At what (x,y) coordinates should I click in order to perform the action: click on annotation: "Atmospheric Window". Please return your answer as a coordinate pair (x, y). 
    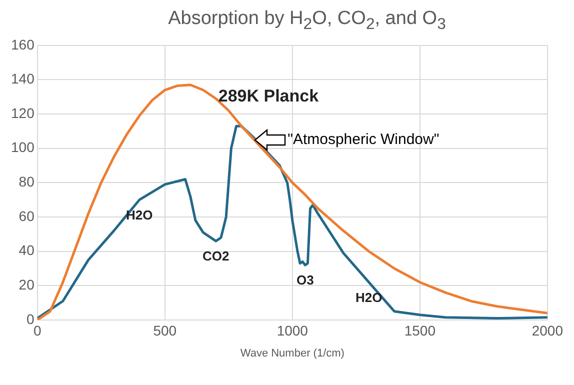
    Looking at the image, I should click on (364, 139).